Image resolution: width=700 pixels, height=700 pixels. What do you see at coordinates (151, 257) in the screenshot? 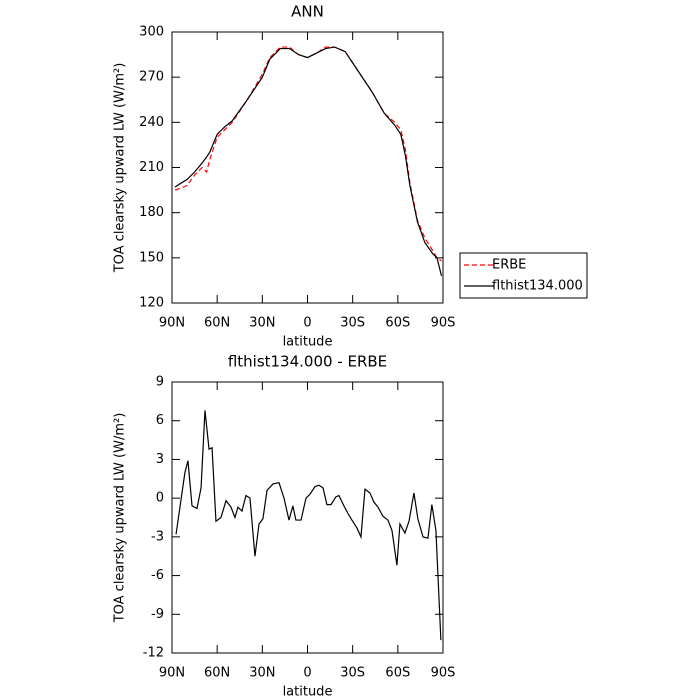
I see `y-tick-label: 150` at bounding box center [151, 257].